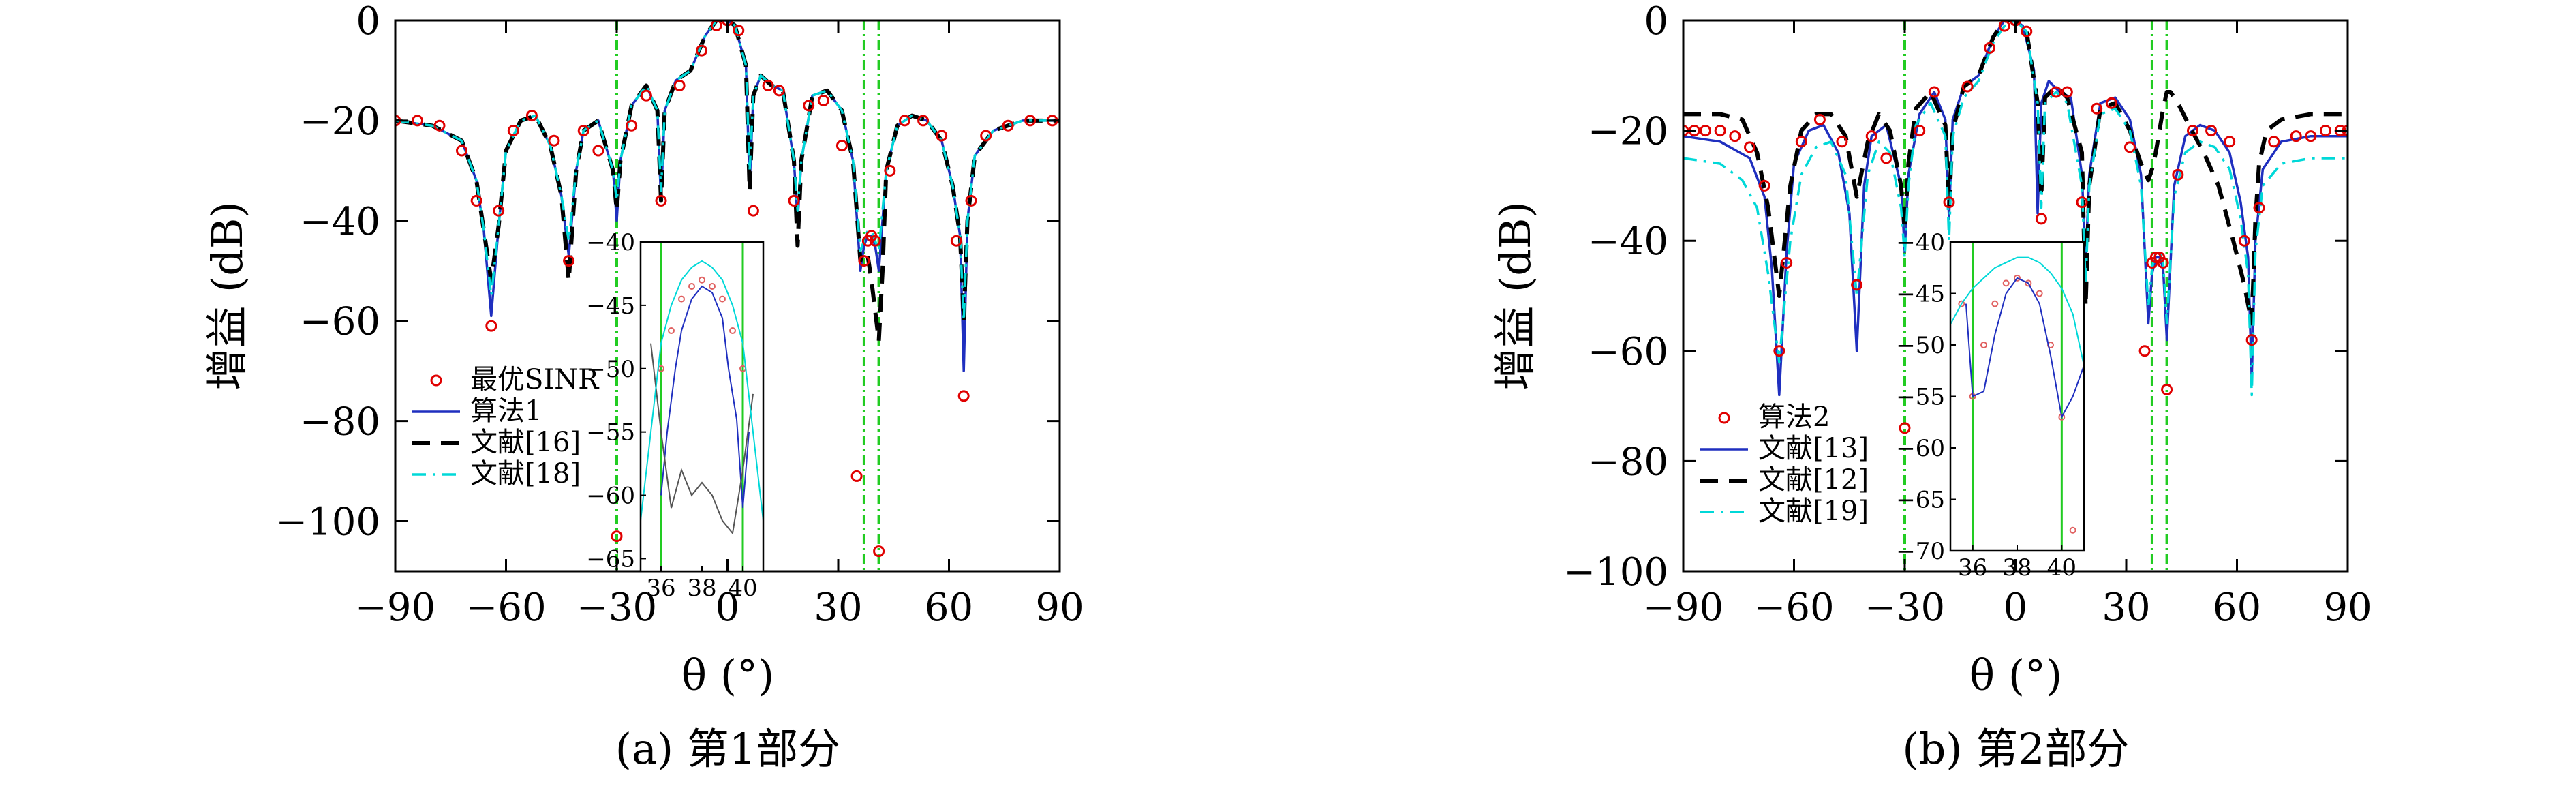  What do you see at coordinates (340, 222) in the screenshot?
I see `y-tick-label-a-2: −40` at bounding box center [340, 222].